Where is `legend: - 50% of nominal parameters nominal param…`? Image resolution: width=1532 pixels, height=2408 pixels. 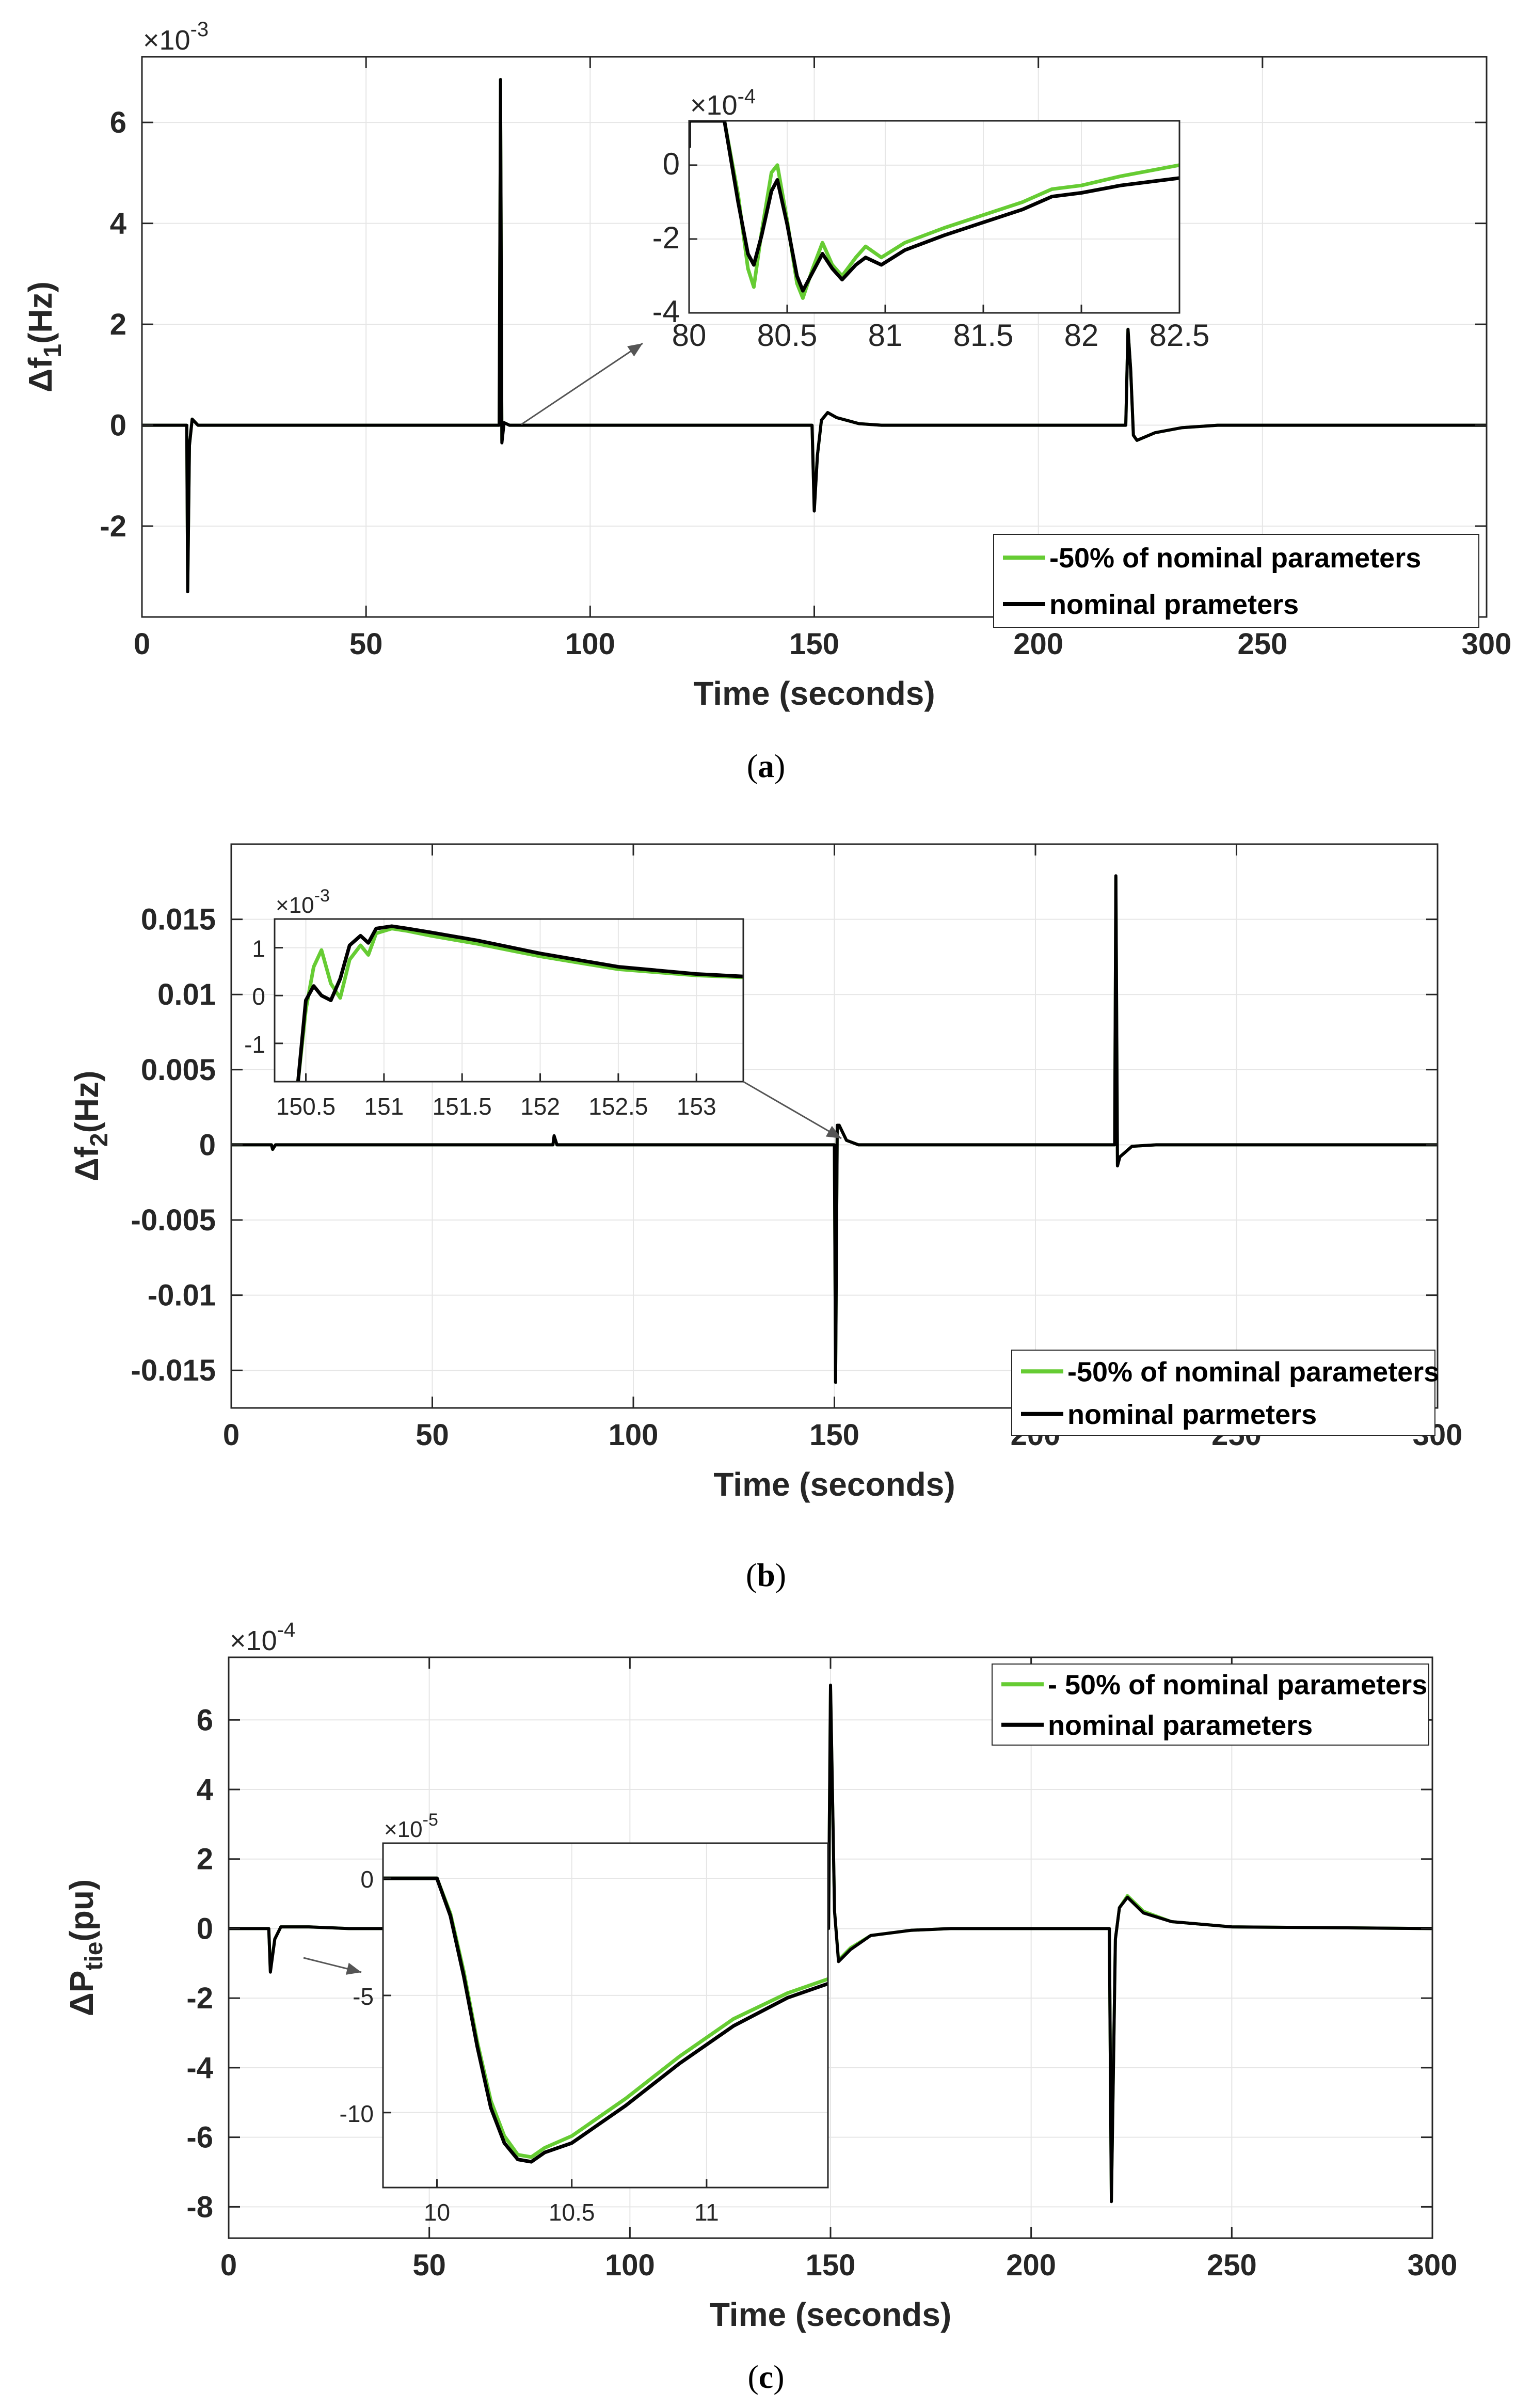
legend: - 50% of nominal parameters nominal param… is located at coordinates (1210, 1705).